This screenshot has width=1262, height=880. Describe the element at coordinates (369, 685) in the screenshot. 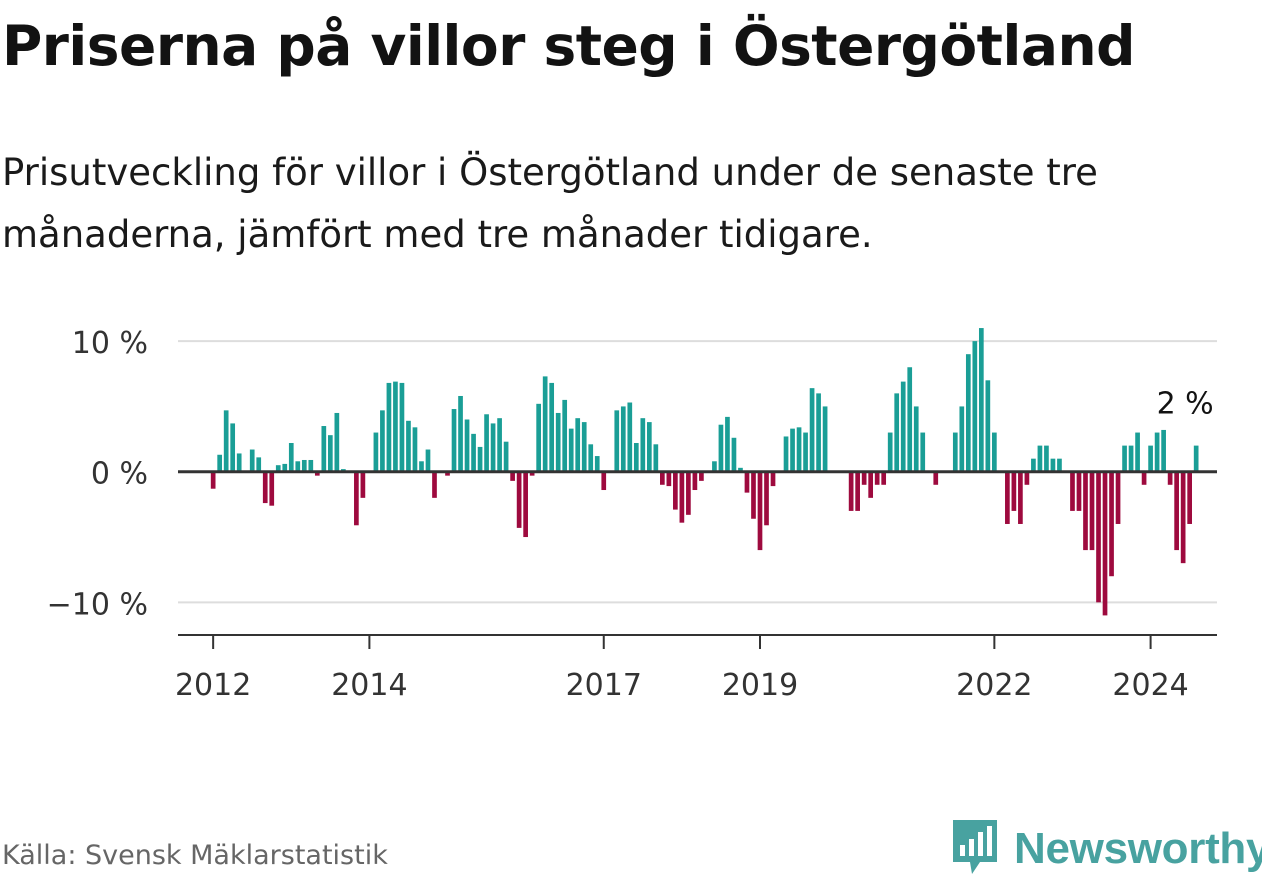

I see `x-tick-label: 2014` at that location.